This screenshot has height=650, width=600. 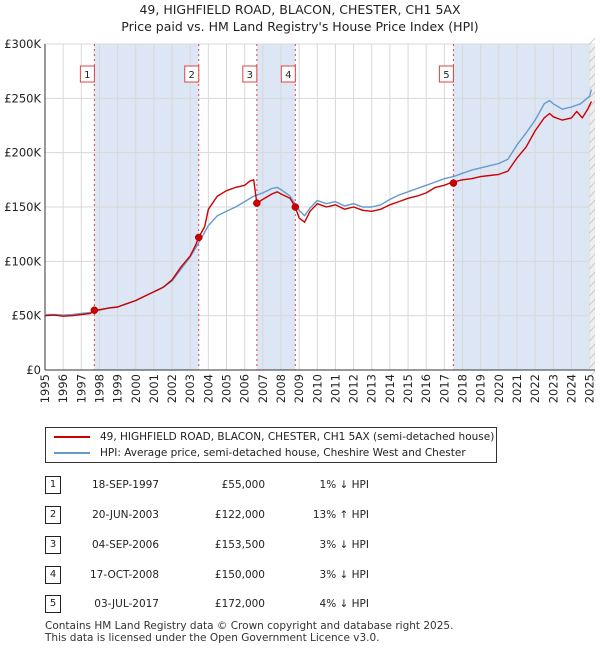 What do you see at coordinates (53, 515) in the screenshot?
I see `transaction-number: 2` at bounding box center [53, 515].